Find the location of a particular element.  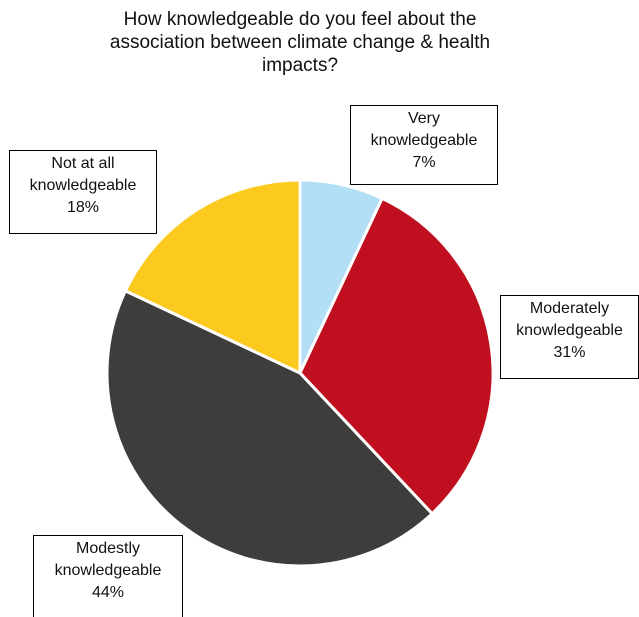

slice-label-not-at-all-line-1: Not at all is located at coordinates (83, 163).